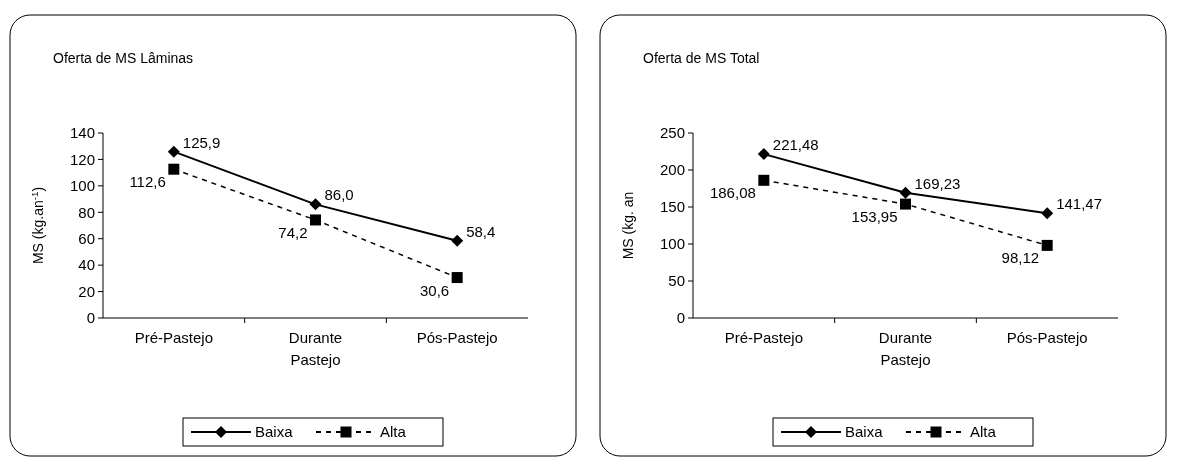  What do you see at coordinates (628, 225) in the screenshot?
I see `y-axis-title: MS (kg. an` at bounding box center [628, 225].